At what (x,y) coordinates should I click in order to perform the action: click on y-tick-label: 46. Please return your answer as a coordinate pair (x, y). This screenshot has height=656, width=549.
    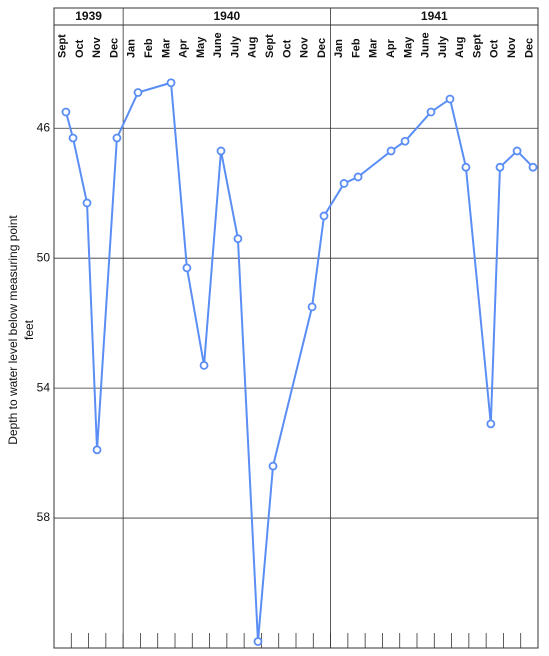
    Looking at the image, I should click on (44, 127).